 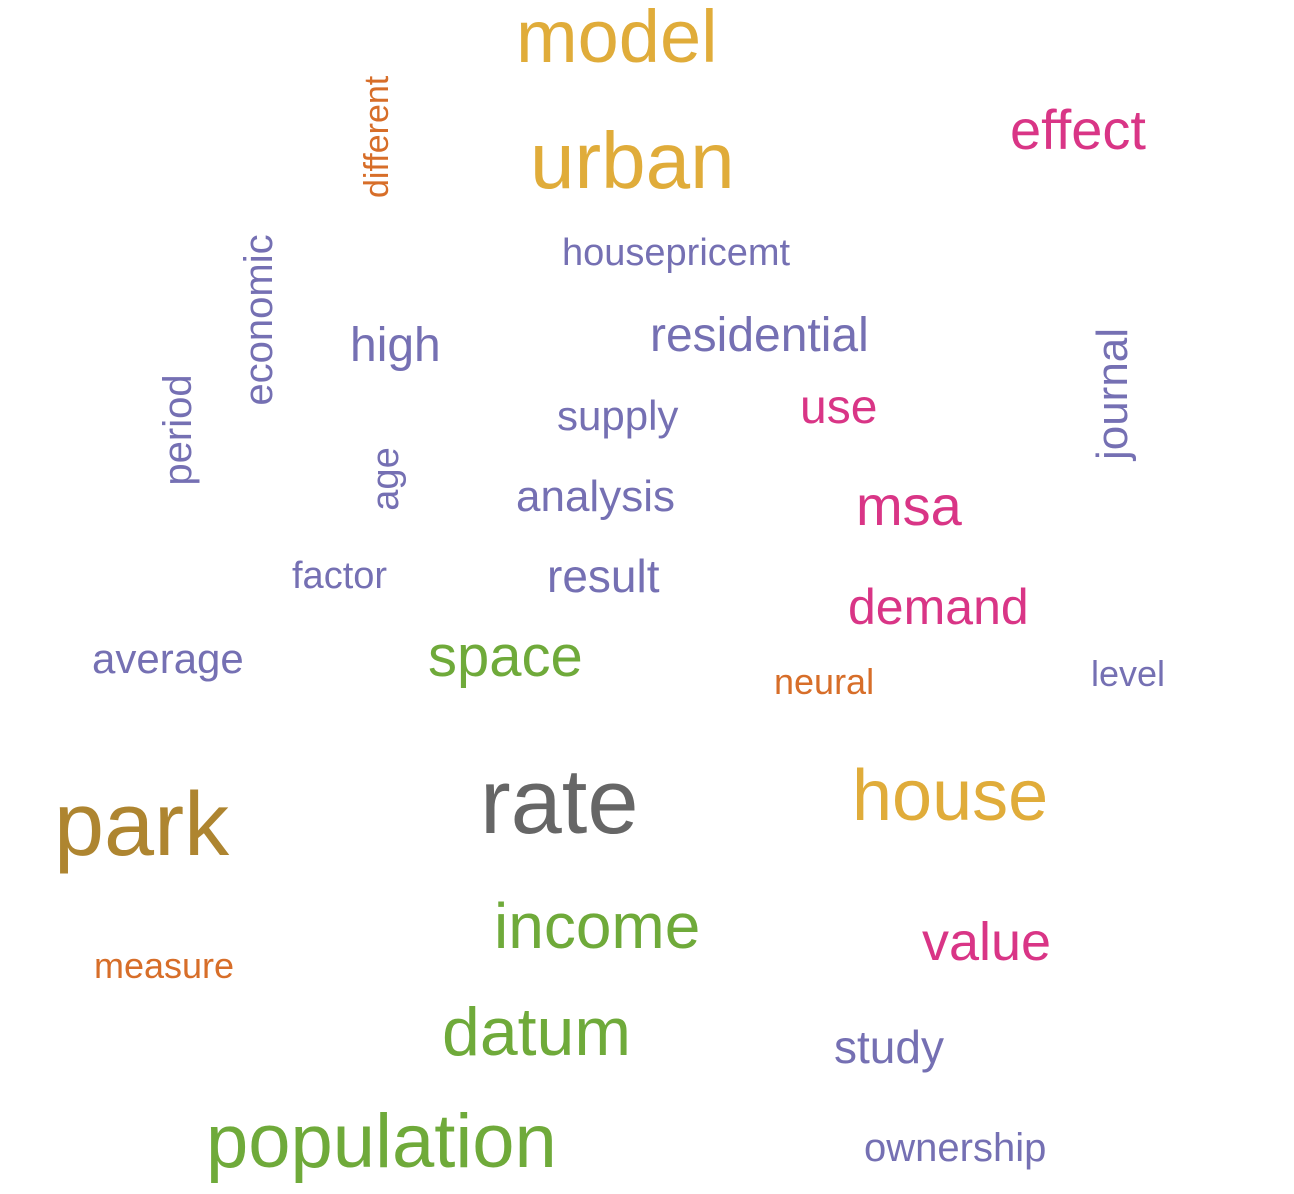 What do you see at coordinates (632, 160) in the screenshot?
I see `word-urban: urban` at bounding box center [632, 160].